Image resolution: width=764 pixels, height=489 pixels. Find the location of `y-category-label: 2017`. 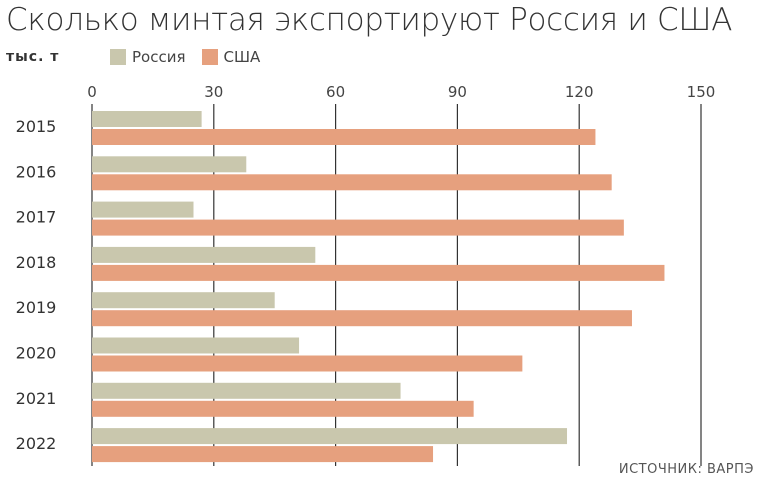

y-category-label: 2017 is located at coordinates (36, 217).